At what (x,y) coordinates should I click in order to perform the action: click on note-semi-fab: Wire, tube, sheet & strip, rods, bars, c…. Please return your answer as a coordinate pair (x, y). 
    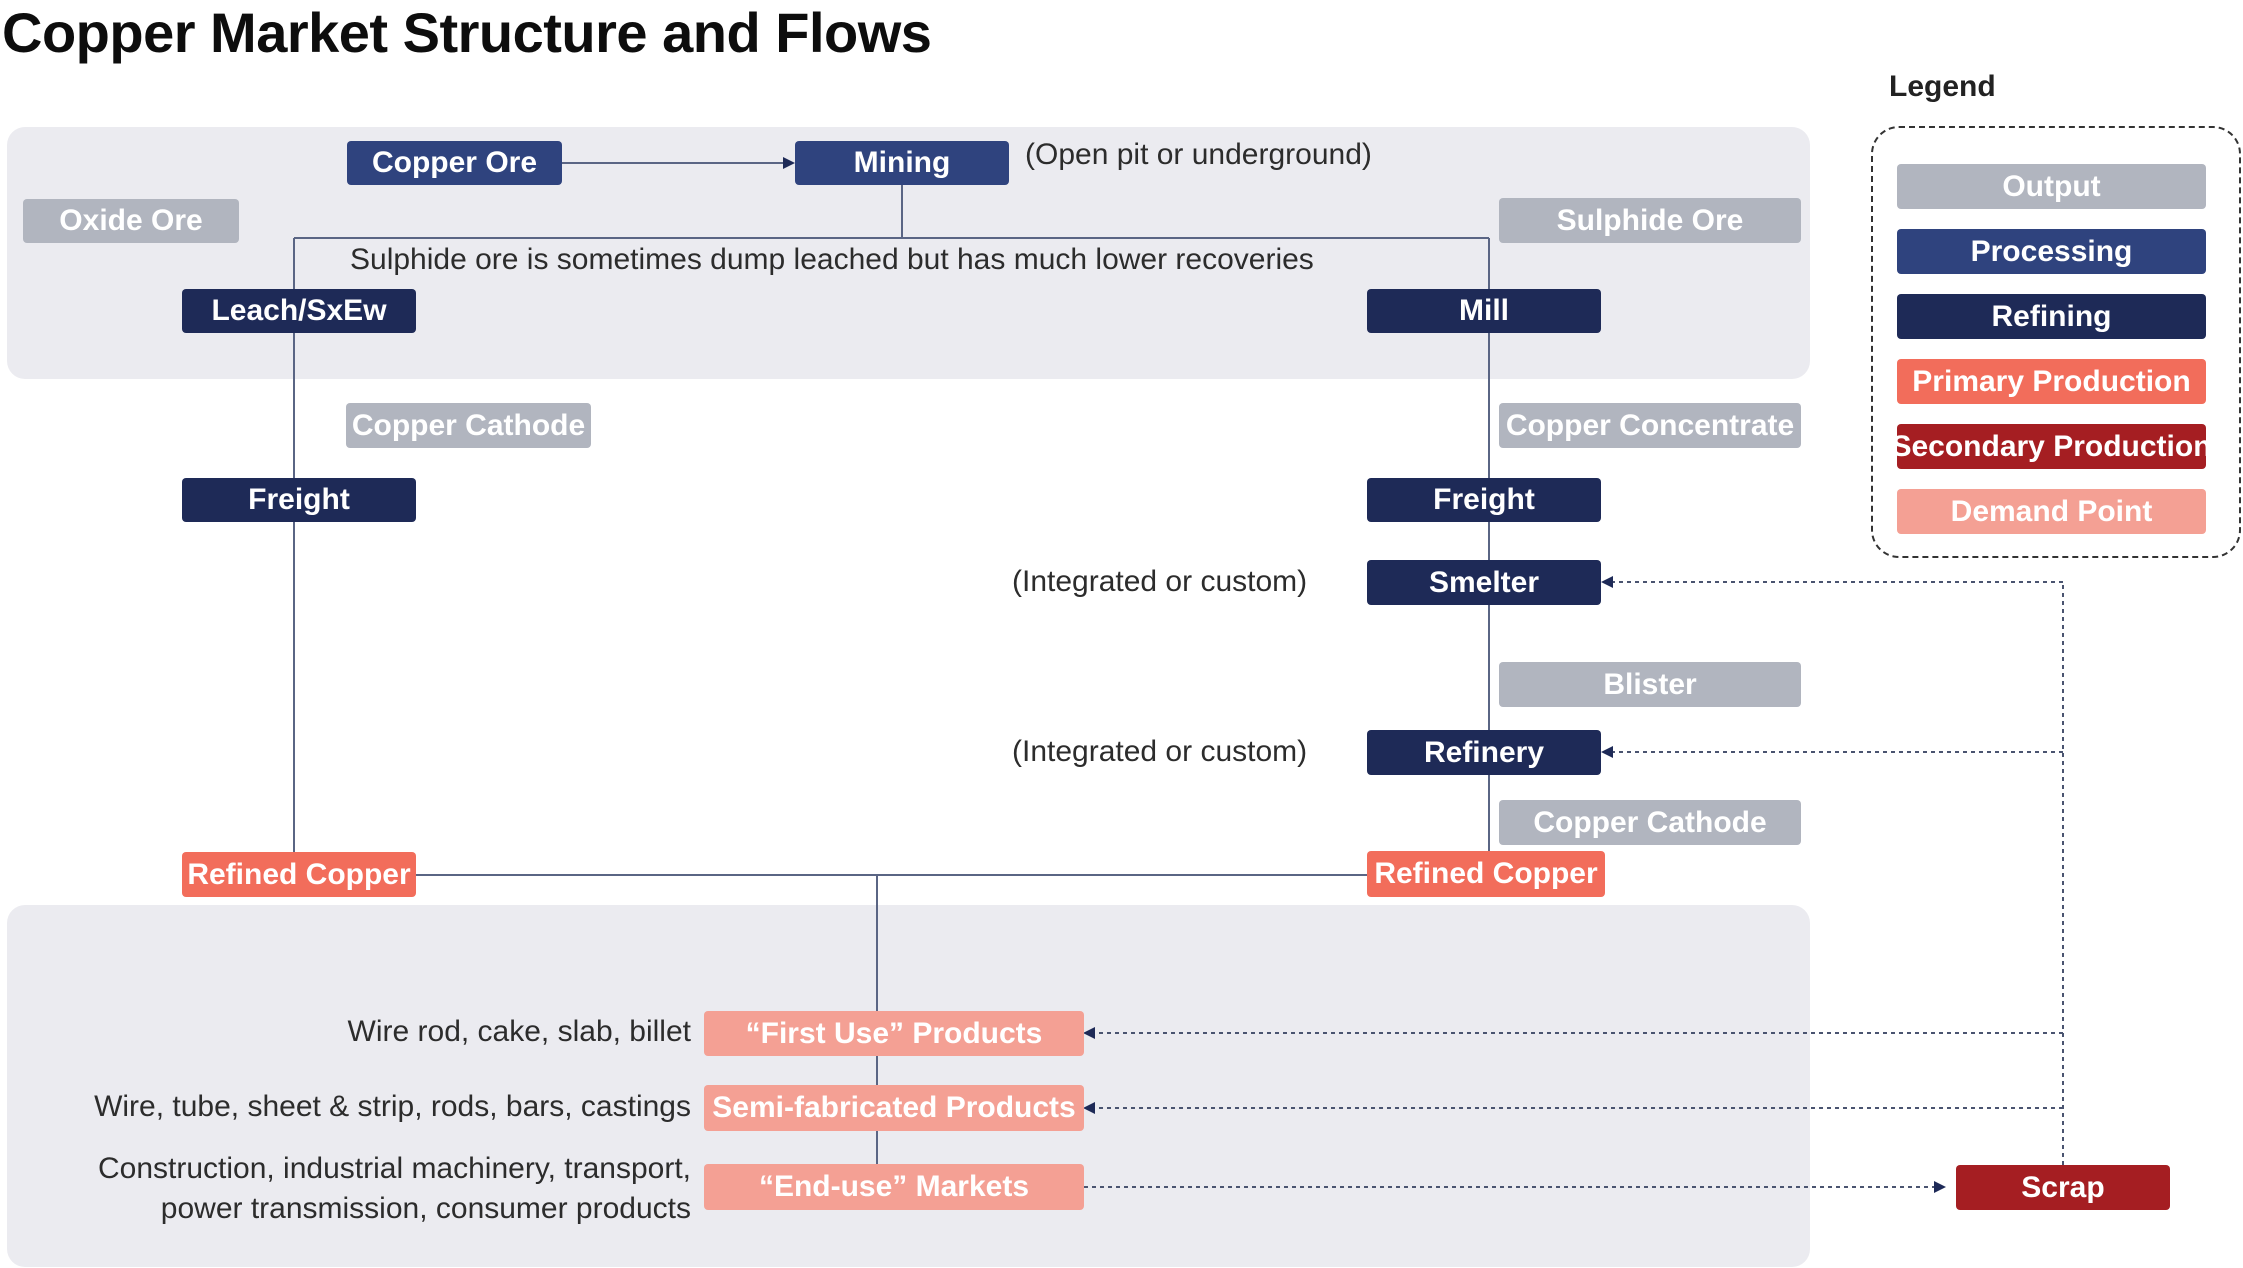
    Looking at the image, I should click on (392, 1106).